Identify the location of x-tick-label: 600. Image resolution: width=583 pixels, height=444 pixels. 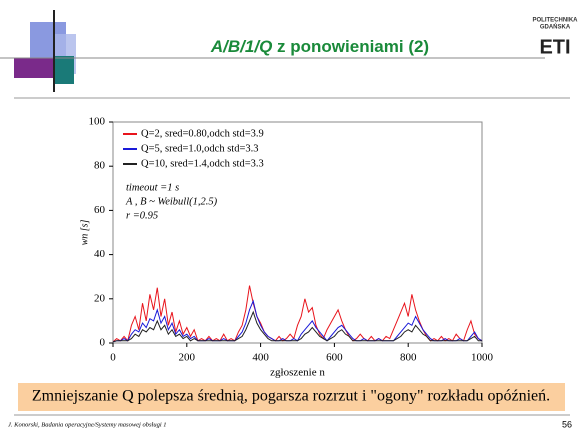
(334, 358).